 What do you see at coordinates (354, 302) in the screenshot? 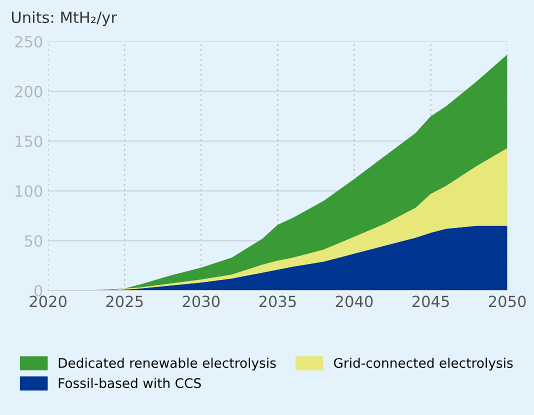
I see `x-tick-label: 2040` at bounding box center [354, 302].